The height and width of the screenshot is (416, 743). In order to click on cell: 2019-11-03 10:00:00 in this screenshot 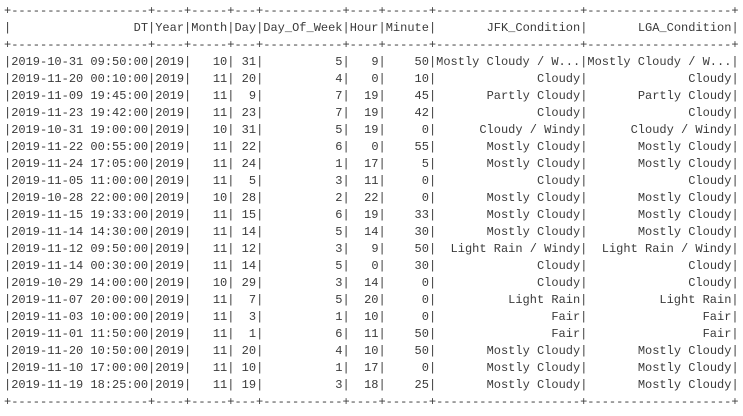, I will do `click(80, 317)`.